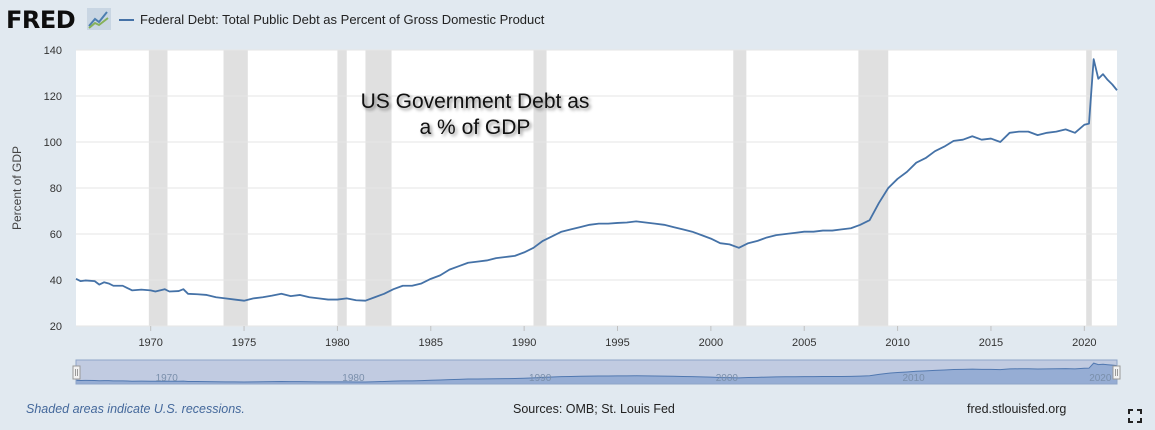 The image size is (1155, 430). I want to click on navigator: 1970 1980 1990 2000 2010 2020, so click(596, 372).